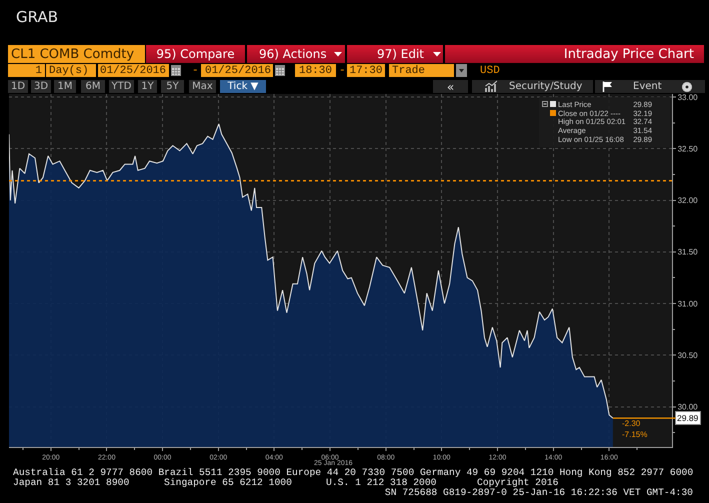 This screenshot has height=503, width=709. What do you see at coordinates (688, 418) in the screenshot?
I see `annotation: 29.89` at bounding box center [688, 418].